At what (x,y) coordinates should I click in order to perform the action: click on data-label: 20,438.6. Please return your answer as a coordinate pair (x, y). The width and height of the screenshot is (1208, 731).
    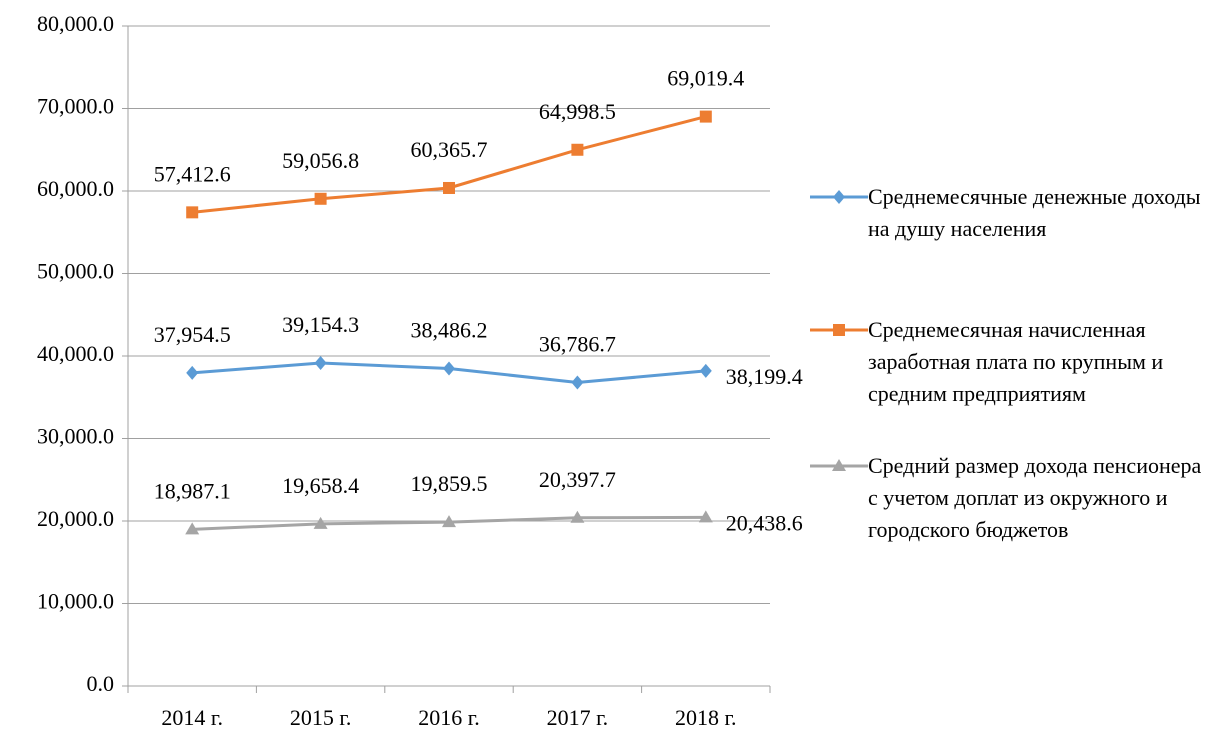
    Looking at the image, I should click on (764, 522).